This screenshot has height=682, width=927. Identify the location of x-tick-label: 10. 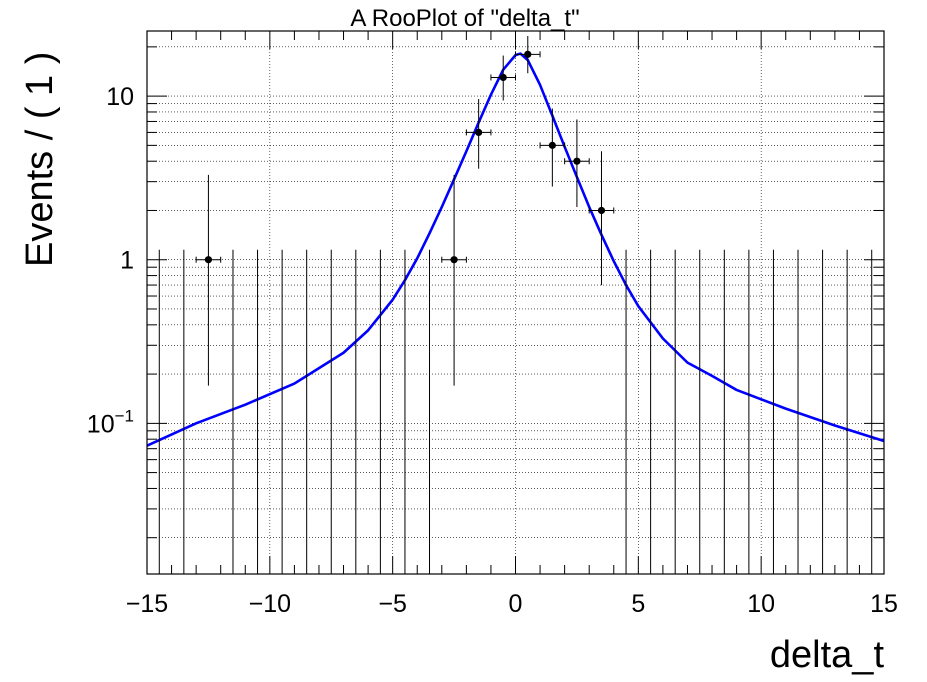
(761, 604).